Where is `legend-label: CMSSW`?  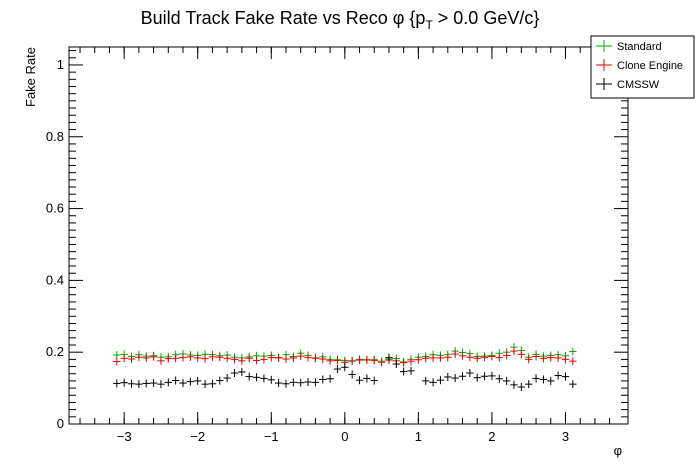
legend-label: CMSSW is located at coordinates (638, 85).